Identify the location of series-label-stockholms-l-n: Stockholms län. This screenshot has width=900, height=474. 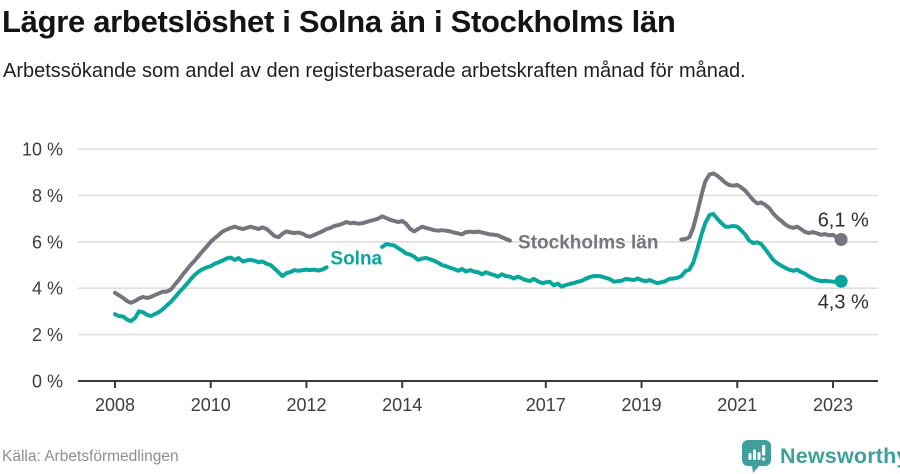
(588, 242).